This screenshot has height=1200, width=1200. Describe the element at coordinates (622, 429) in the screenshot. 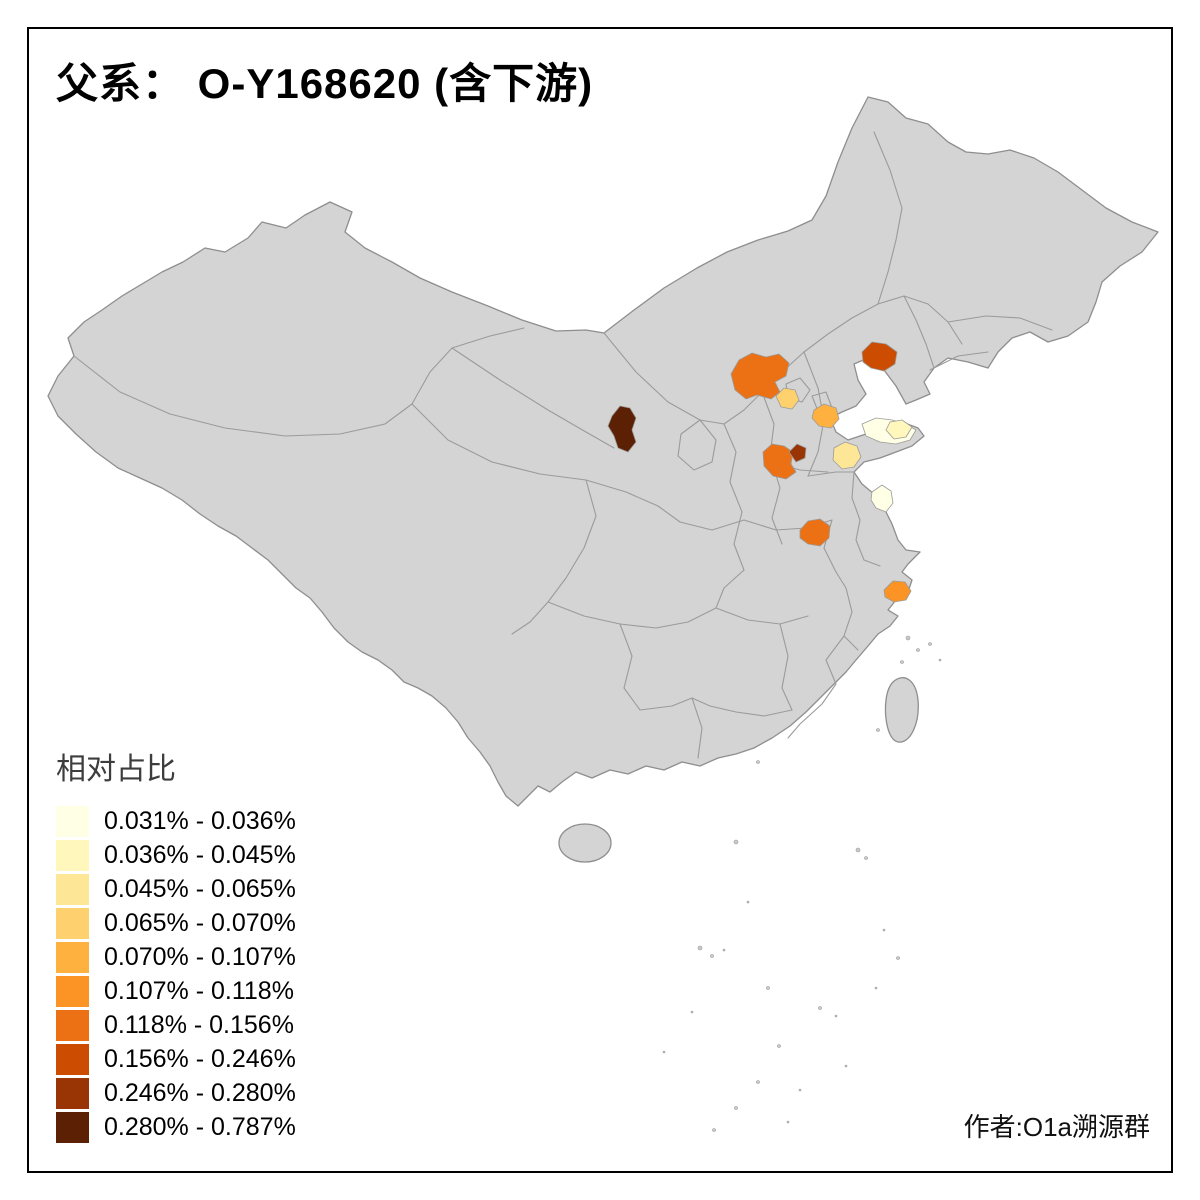

I see `gansu-central-patch` at that location.